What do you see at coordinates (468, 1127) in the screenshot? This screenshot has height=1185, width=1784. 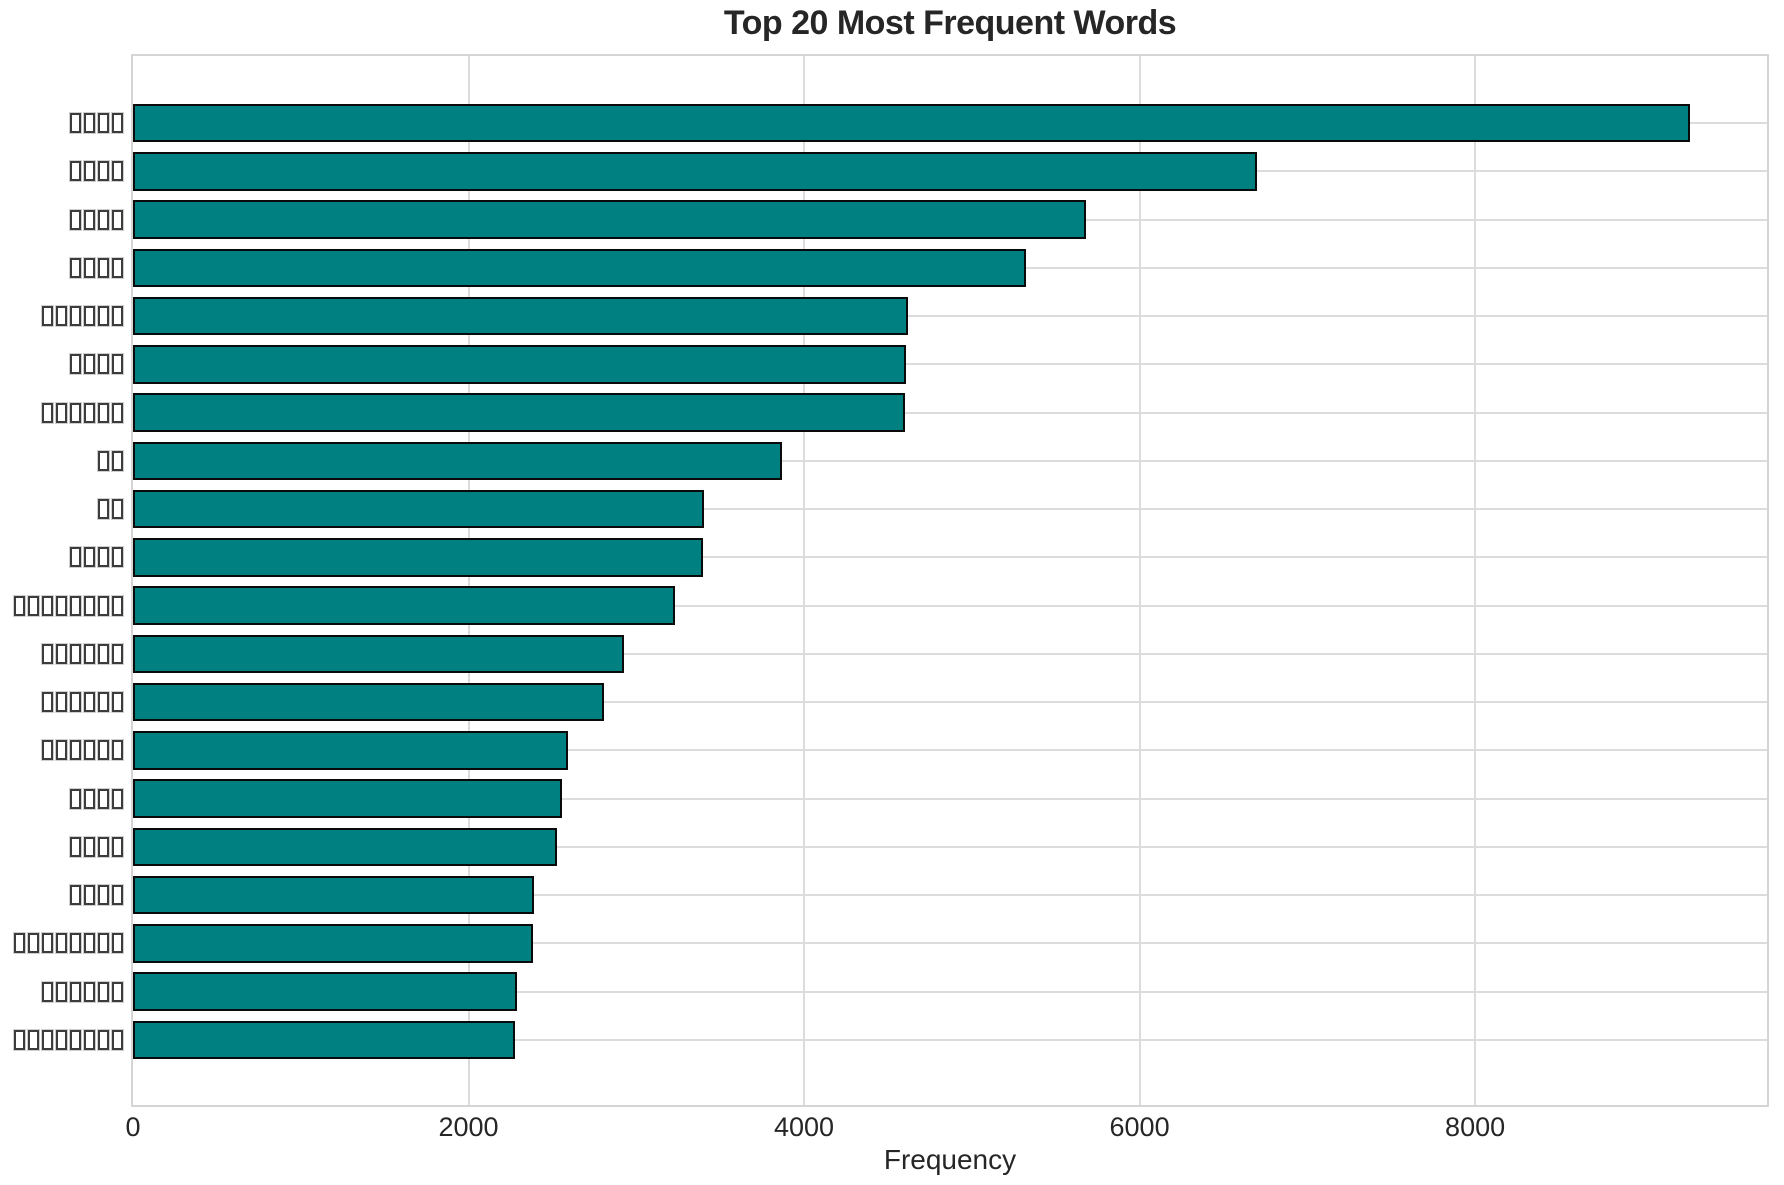 I see `x-tick-label: 2000` at bounding box center [468, 1127].